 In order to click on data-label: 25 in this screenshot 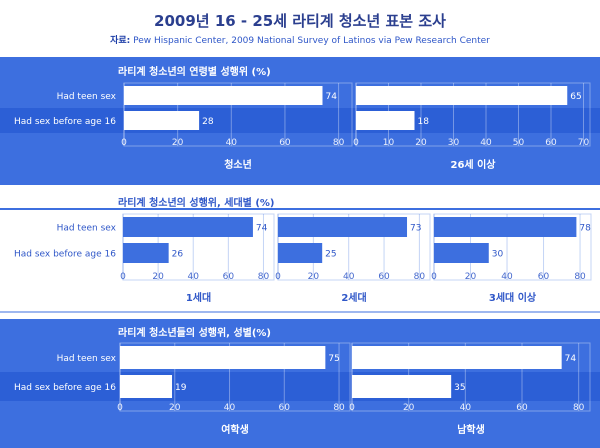, I will do `click(330, 255)`.